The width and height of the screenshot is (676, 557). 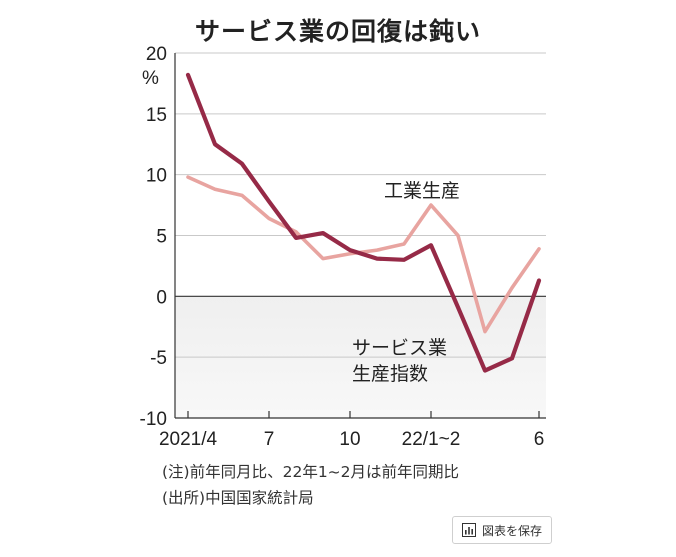 What do you see at coordinates (422, 191) in the screenshot?
I see `series-label-industrial: 工業生産` at bounding box center [422, 191].